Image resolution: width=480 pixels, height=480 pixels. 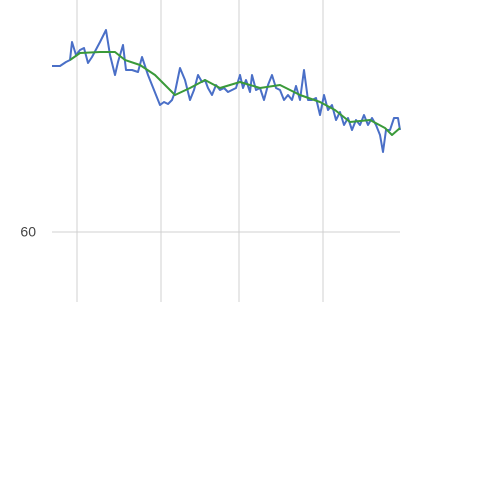 What do you see at coordinates (235, 93) in the screenshot?
I see `line-series` at bounding box center [235, 93].